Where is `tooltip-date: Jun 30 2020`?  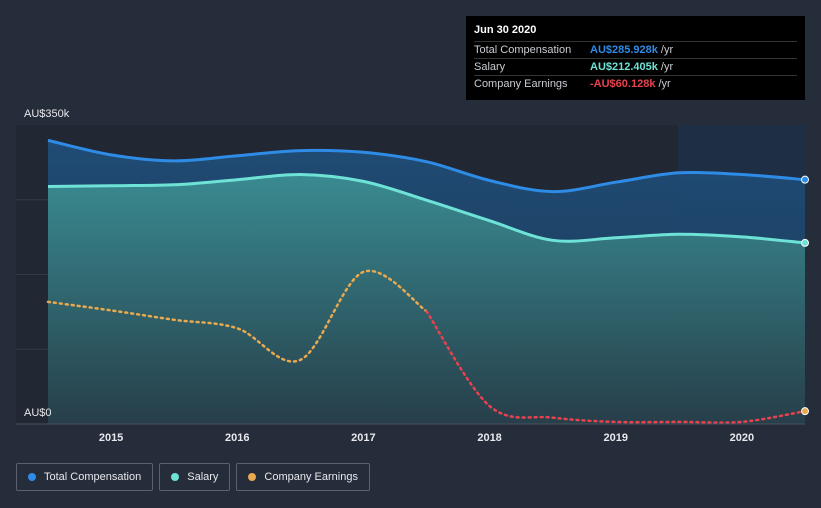 tooltip-date: Jun 30 2020 is located at coordinates (505, 30).